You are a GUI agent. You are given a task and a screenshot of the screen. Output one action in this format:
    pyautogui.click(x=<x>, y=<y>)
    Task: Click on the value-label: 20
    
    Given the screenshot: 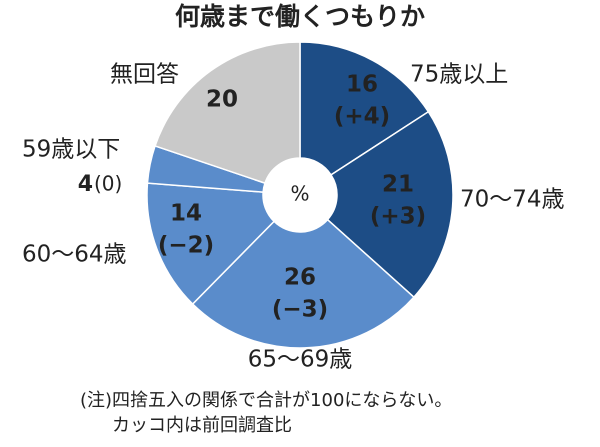 What is the action you would take?
    pyautogui.click(x=222, y=100)
    